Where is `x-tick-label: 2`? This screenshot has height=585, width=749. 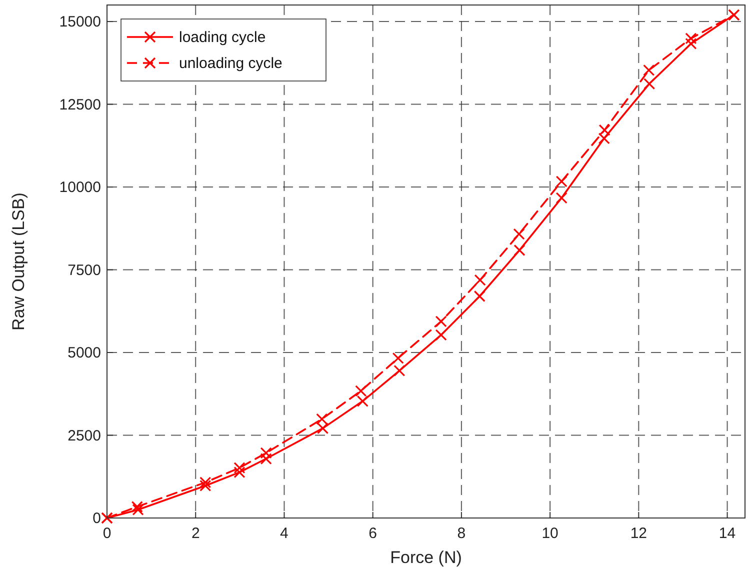
x-tick-label: 2 is located at coordinates (195, 533).